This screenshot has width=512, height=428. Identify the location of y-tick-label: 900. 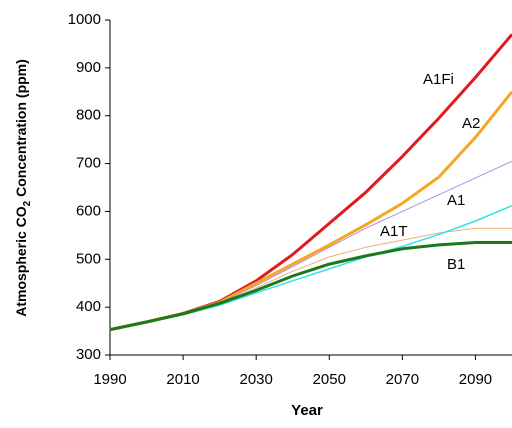
(88, 67).